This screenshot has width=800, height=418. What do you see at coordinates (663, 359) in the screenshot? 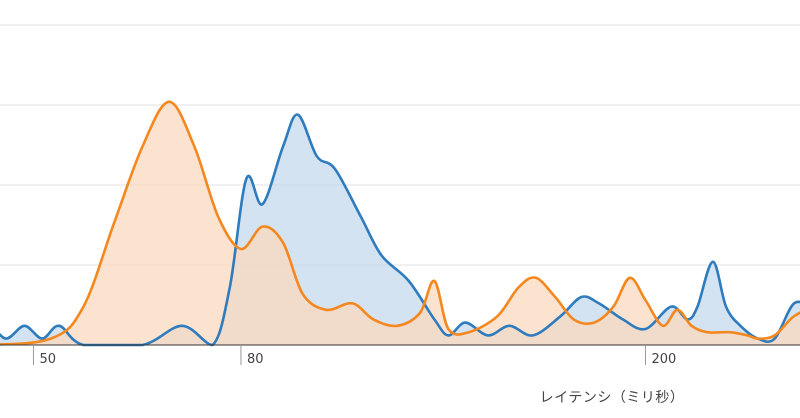
I see `x-tick-label: 200` at bounding box center [663, 359].